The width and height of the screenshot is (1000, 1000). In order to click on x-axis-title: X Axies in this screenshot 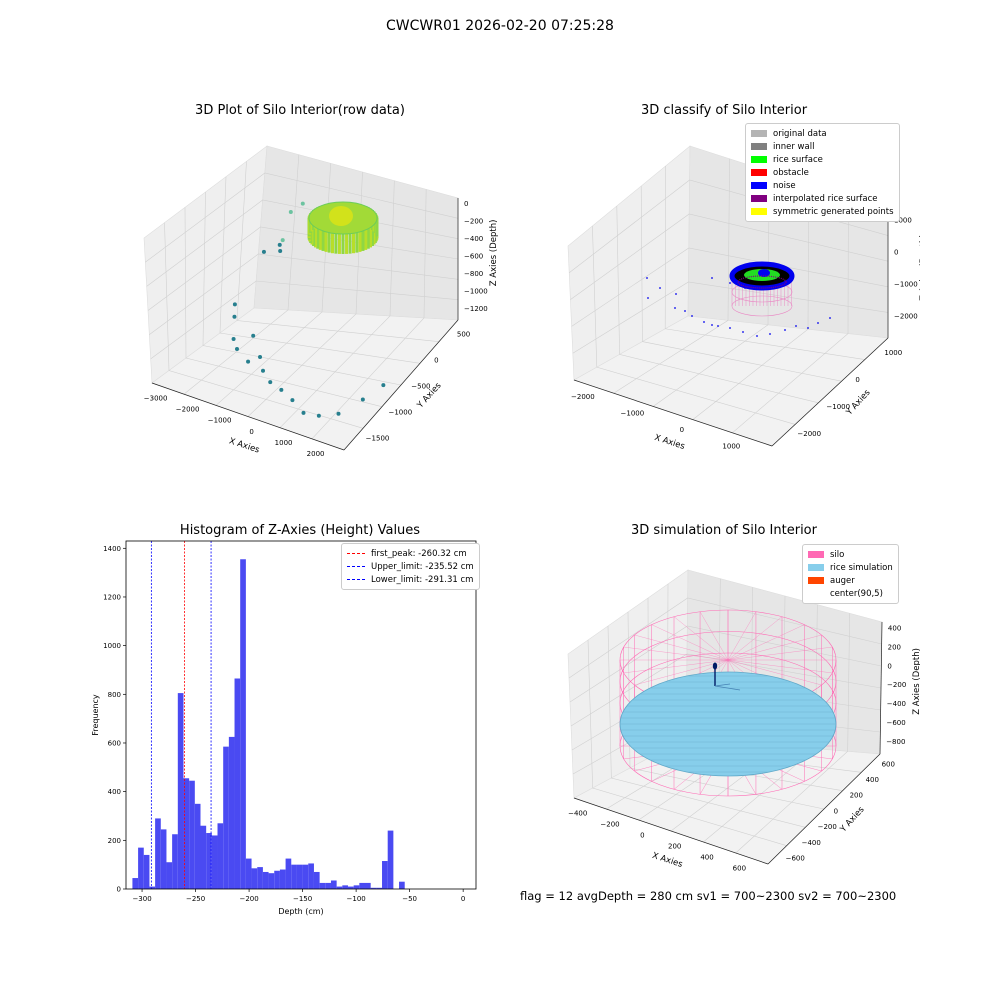, I will do `click(667, 860)`.